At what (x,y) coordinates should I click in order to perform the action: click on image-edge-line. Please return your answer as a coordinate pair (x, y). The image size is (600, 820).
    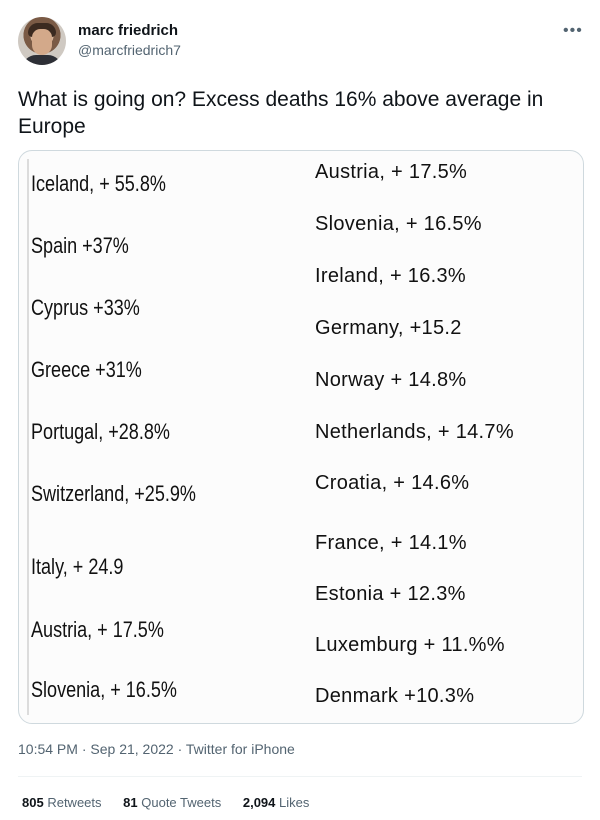
    Looking at the image, I should click on (28, 437).